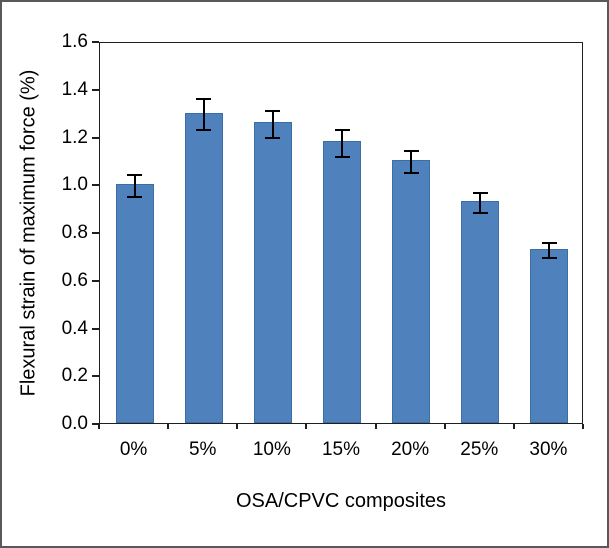 The width and height of the screenshot is (609, 548). What do you see at coordinates (74, 376) in the screenshot?
I see `y-tick-label: 0.2` at bounding box center [74, 376].